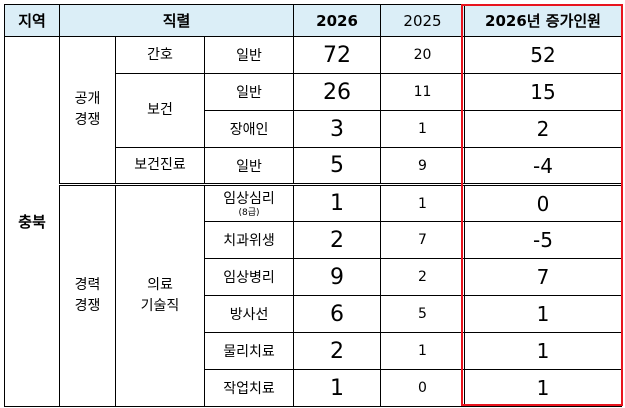 The image size is (625, 408). Describe the element at coordinates (176, 20) in the screenshot. I see `header-job: 직렬` at that location.